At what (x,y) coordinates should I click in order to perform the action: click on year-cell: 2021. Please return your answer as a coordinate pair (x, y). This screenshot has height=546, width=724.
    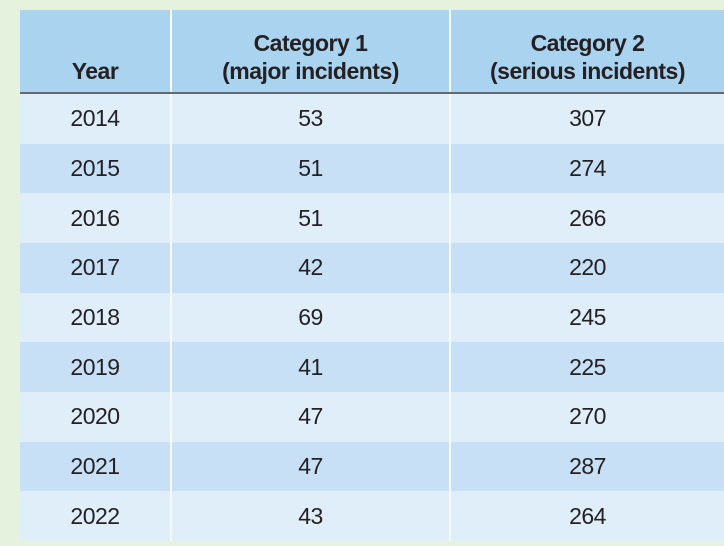
    Looking at the image, I should click on (96, 466).